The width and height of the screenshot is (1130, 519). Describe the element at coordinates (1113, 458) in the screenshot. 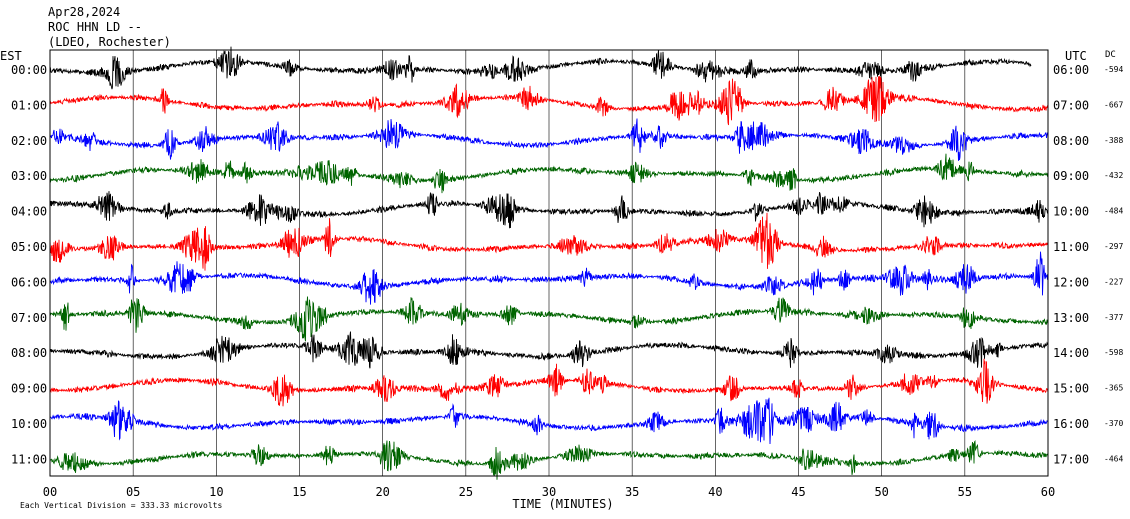

I see `dc-offset-value: -464` at that location.